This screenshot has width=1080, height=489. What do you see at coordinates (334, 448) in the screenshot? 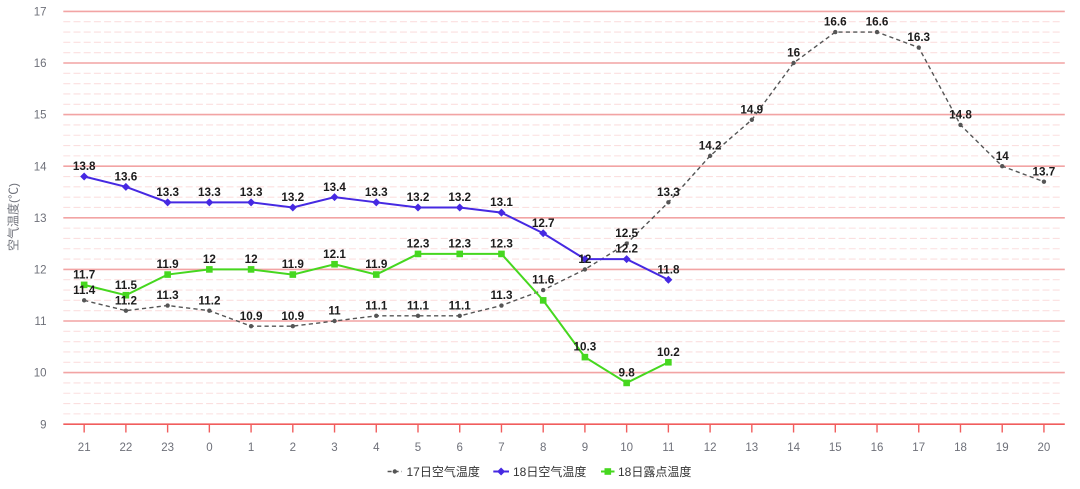
I see `svg-text: 3` at bounding box center [334, 448].